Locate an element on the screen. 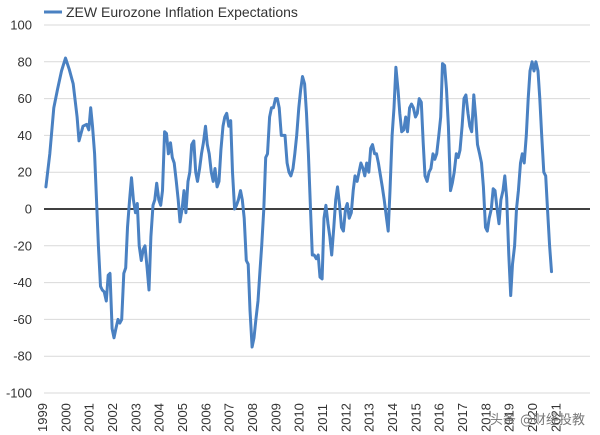 This screenshot has height=435, width=600. x-tick-label: 2015 is located at coordinates (415, 417).